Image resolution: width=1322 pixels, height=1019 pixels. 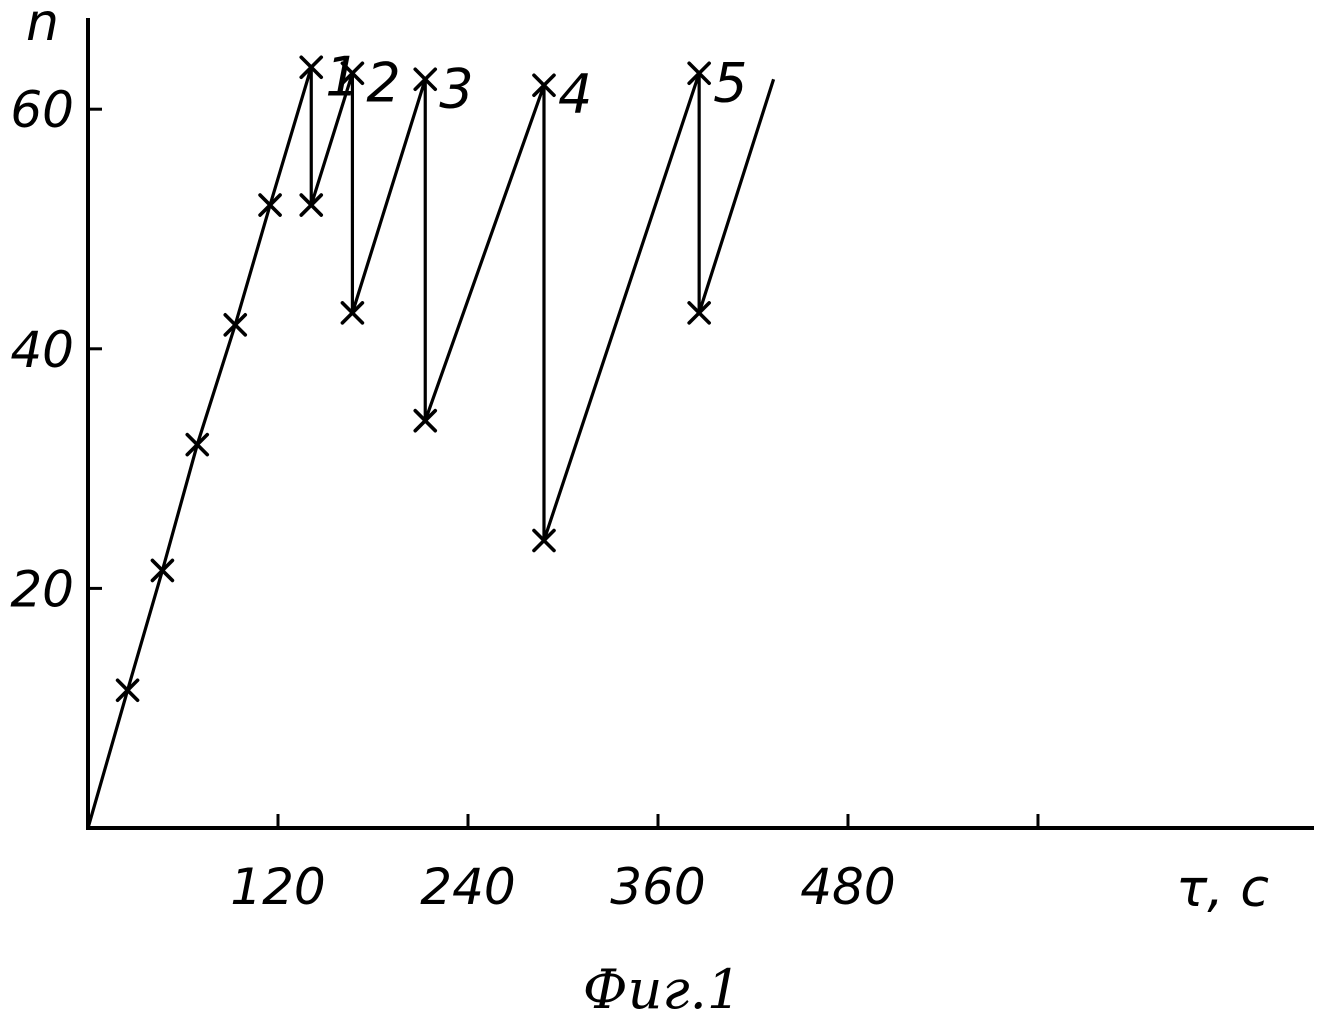 What do you see at coordinates (342, 76) in the screenshot?
I see `cycle-label: 1` at bounding box center [342, 76].